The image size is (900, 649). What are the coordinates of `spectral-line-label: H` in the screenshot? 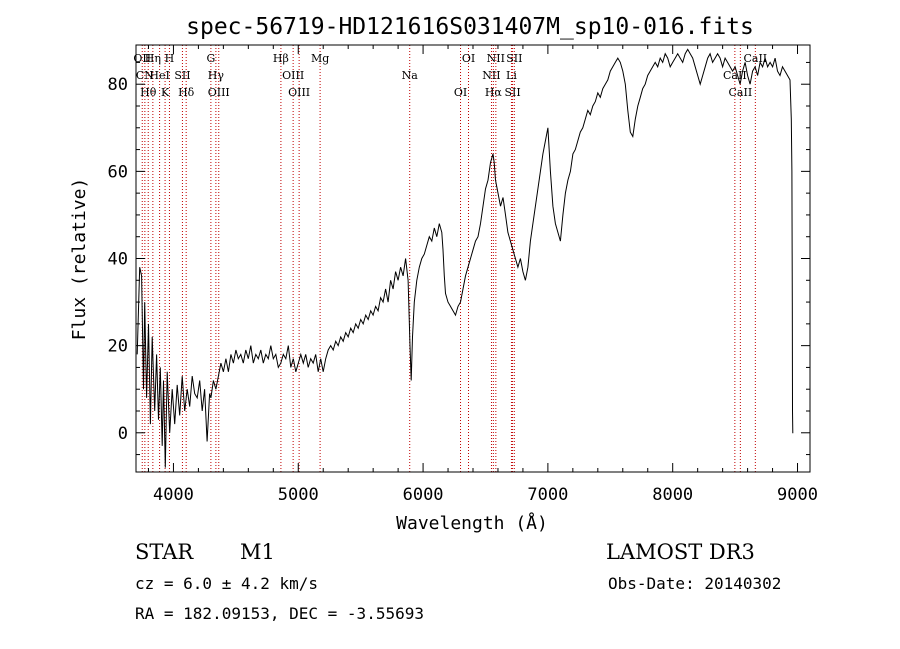 It's located at (170, 58).